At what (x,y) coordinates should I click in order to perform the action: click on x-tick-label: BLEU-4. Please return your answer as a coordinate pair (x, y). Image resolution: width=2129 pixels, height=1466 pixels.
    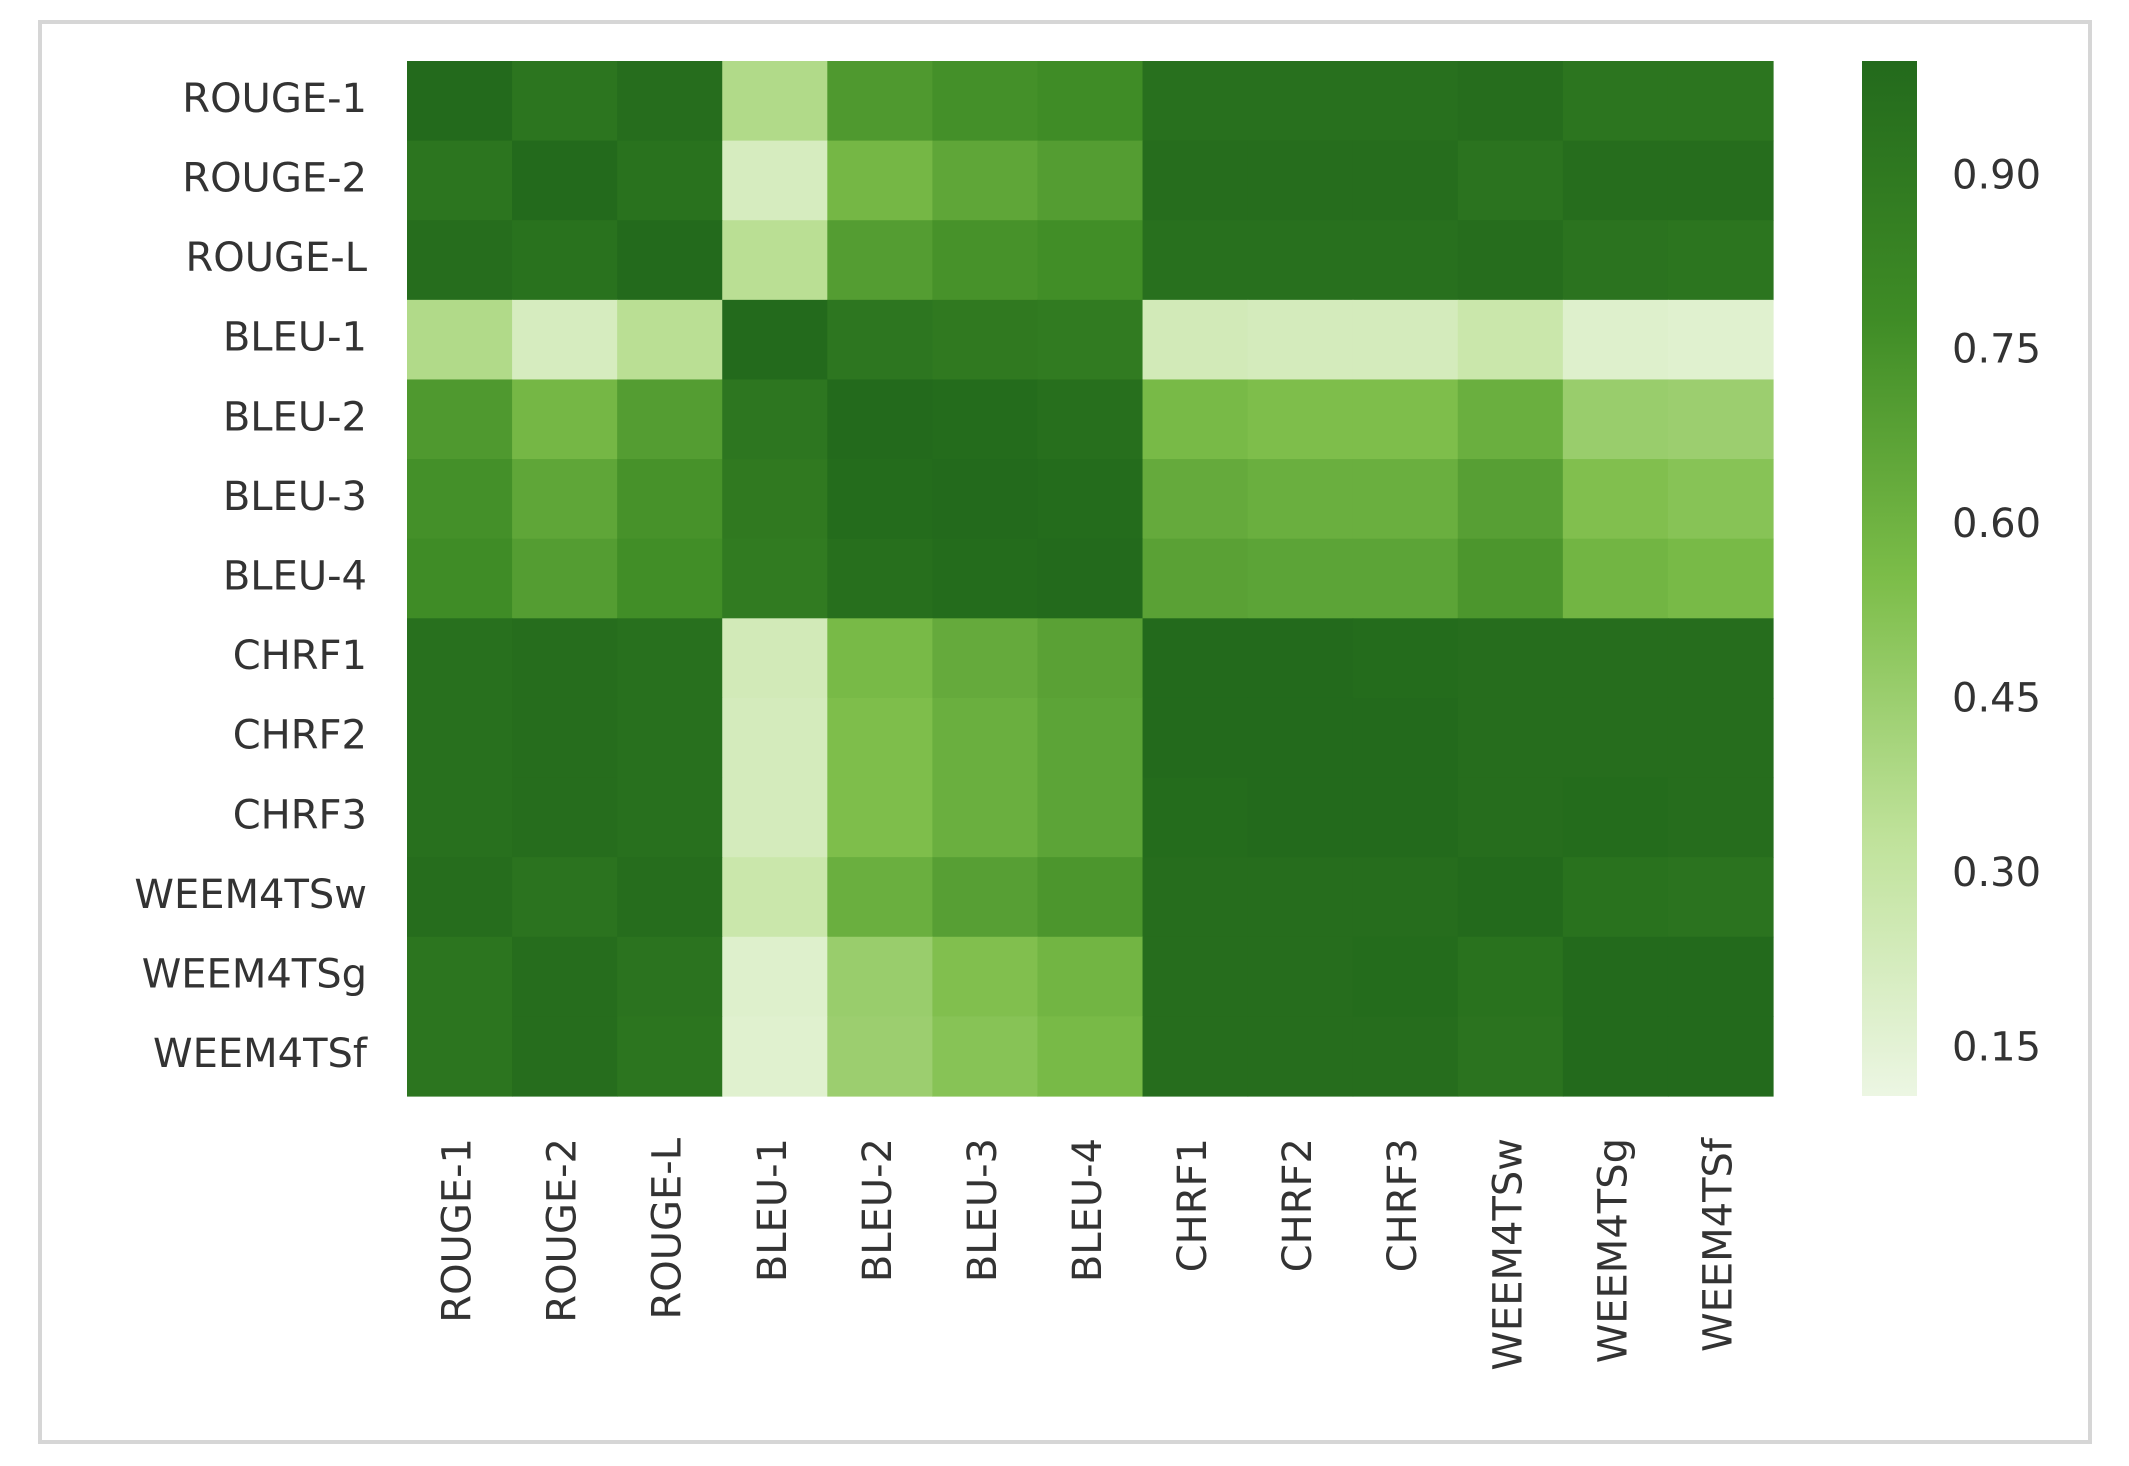
    Looking at the image, I should click on (1088, 1210).